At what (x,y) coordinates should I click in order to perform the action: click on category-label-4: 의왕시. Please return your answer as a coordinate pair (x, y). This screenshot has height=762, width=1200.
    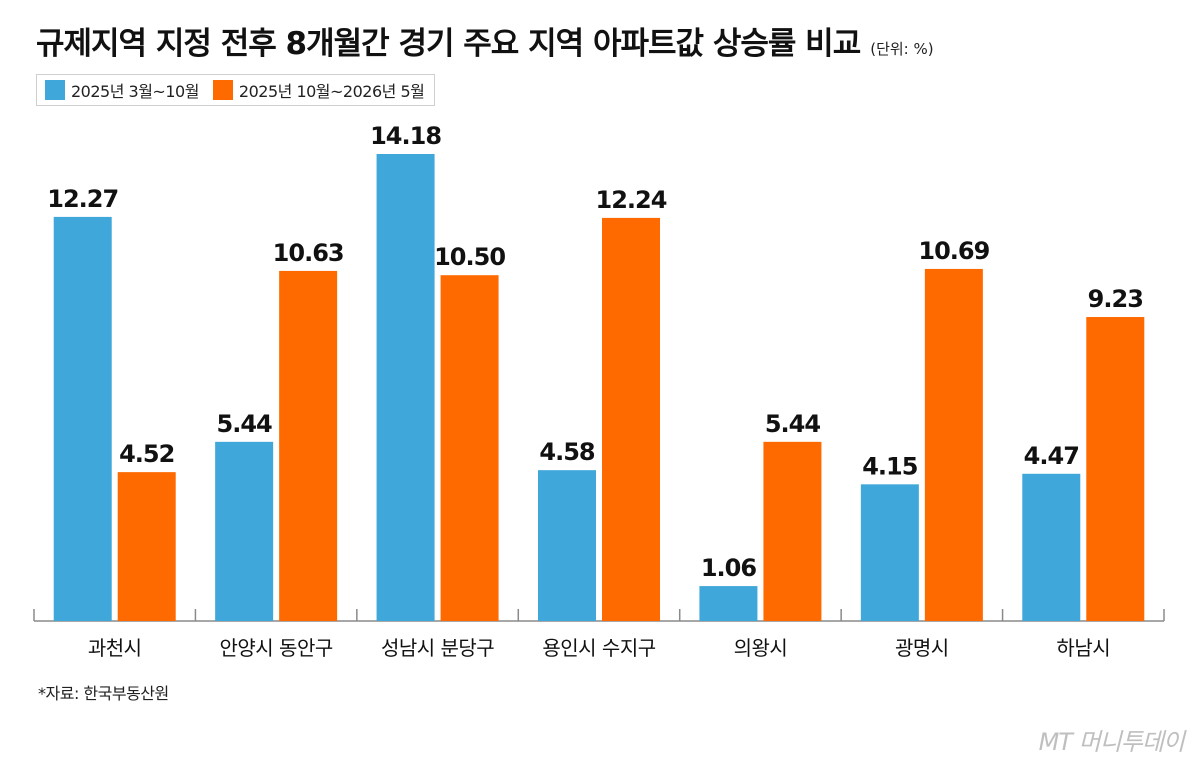
    Looking at the image, I should click on (761, 648).